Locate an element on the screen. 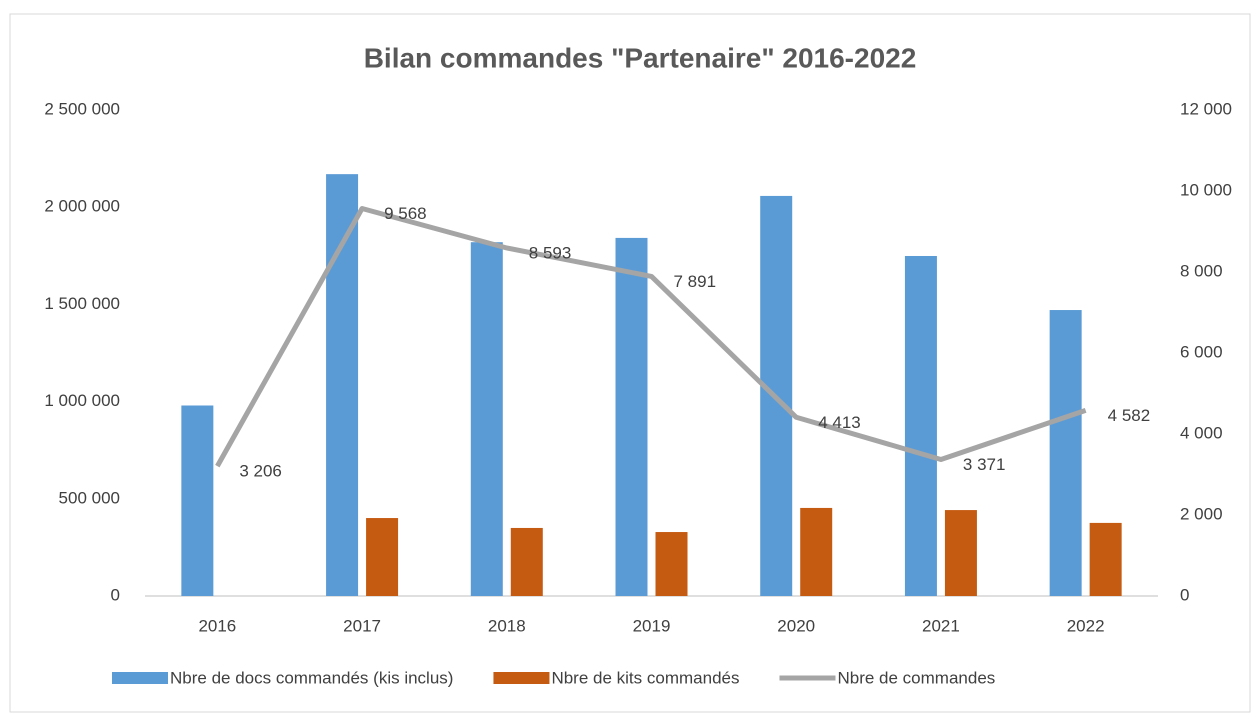 The image size is (1254, 715). data-label: 3 371 is located at coordinates (984, 464).